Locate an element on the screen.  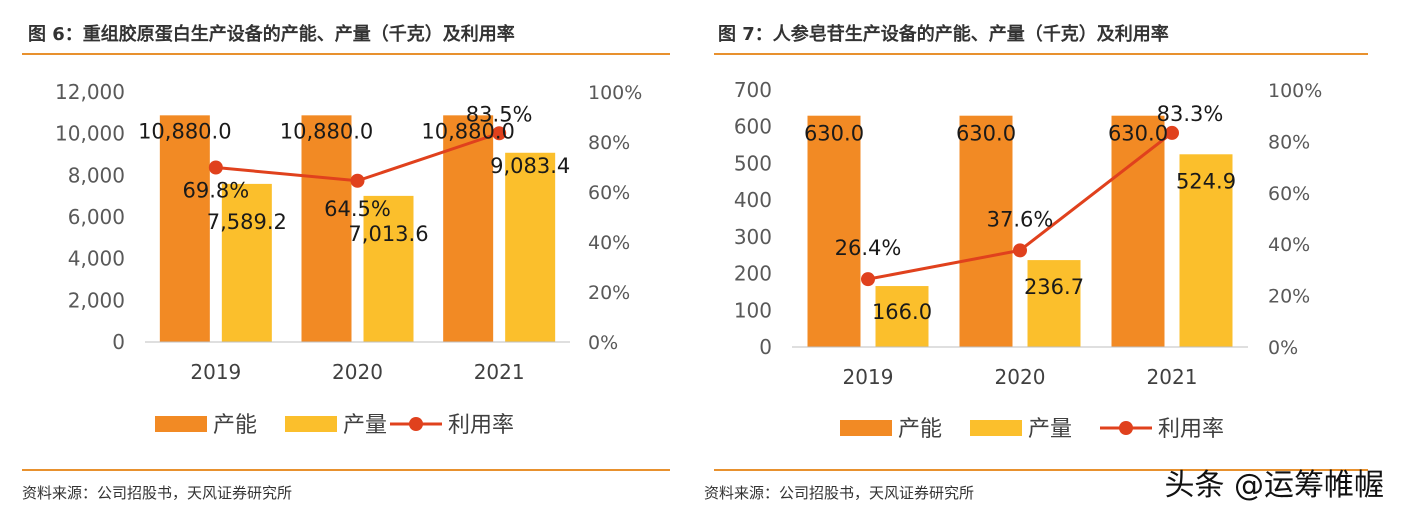
figure-7-source: 资料来源：公司招股书，天风证券研究所 is located at coordinates (839, 493).